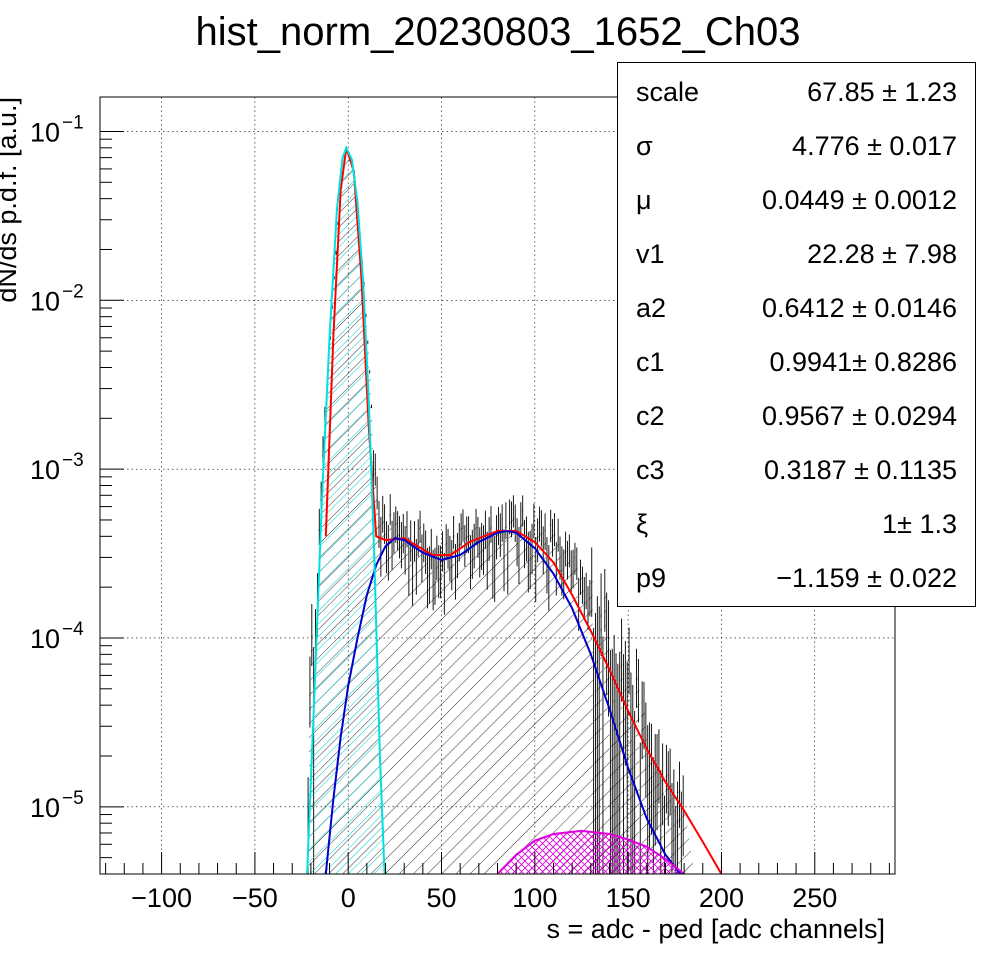 The width and height of the screenshot is (996, 972). Describe the element at coordinates (814, 898) in the screenshot. I see `x-tick-label: 250` at that location.